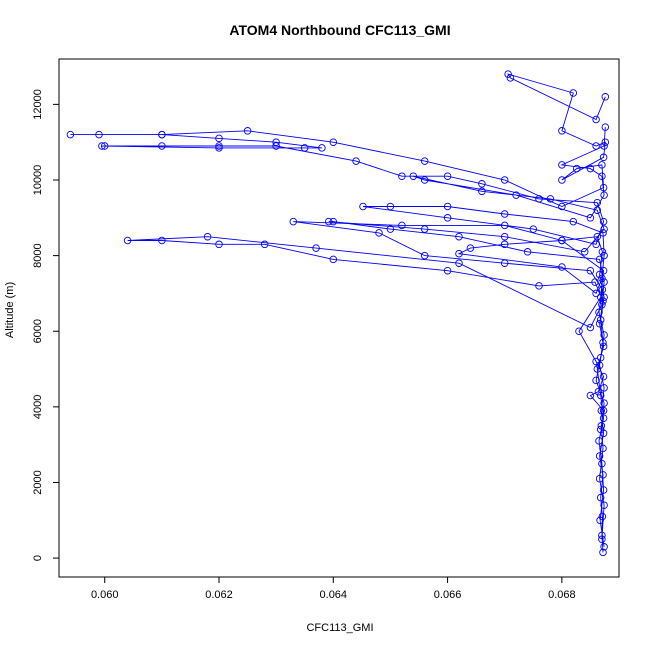  What do you see at coordinates (38, 180) in the screenshot?
I see `y-tick-label: 10000` at bounding box center [38, 180].